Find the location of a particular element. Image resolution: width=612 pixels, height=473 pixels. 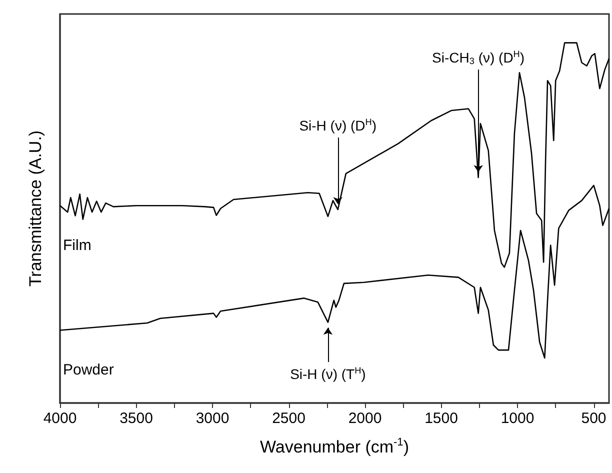

x-tick-label: 3500 is located at coordinates (136, 418).